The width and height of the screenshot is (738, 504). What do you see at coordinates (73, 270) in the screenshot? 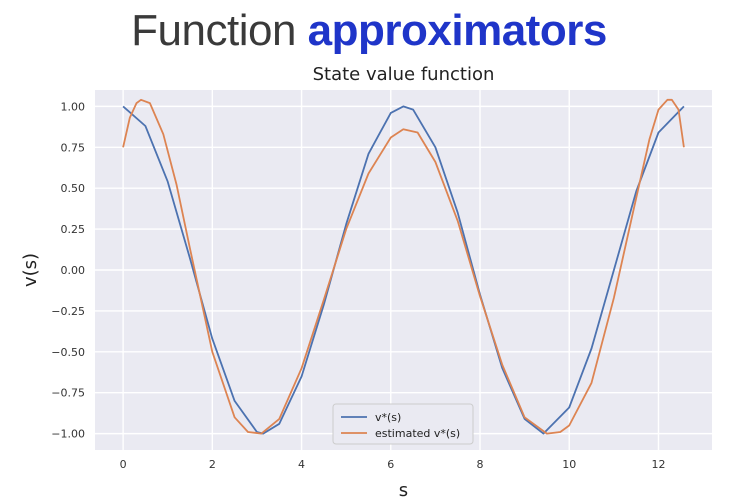
I see `y-tick-label: 0.00` at bounding box center [73, 270].